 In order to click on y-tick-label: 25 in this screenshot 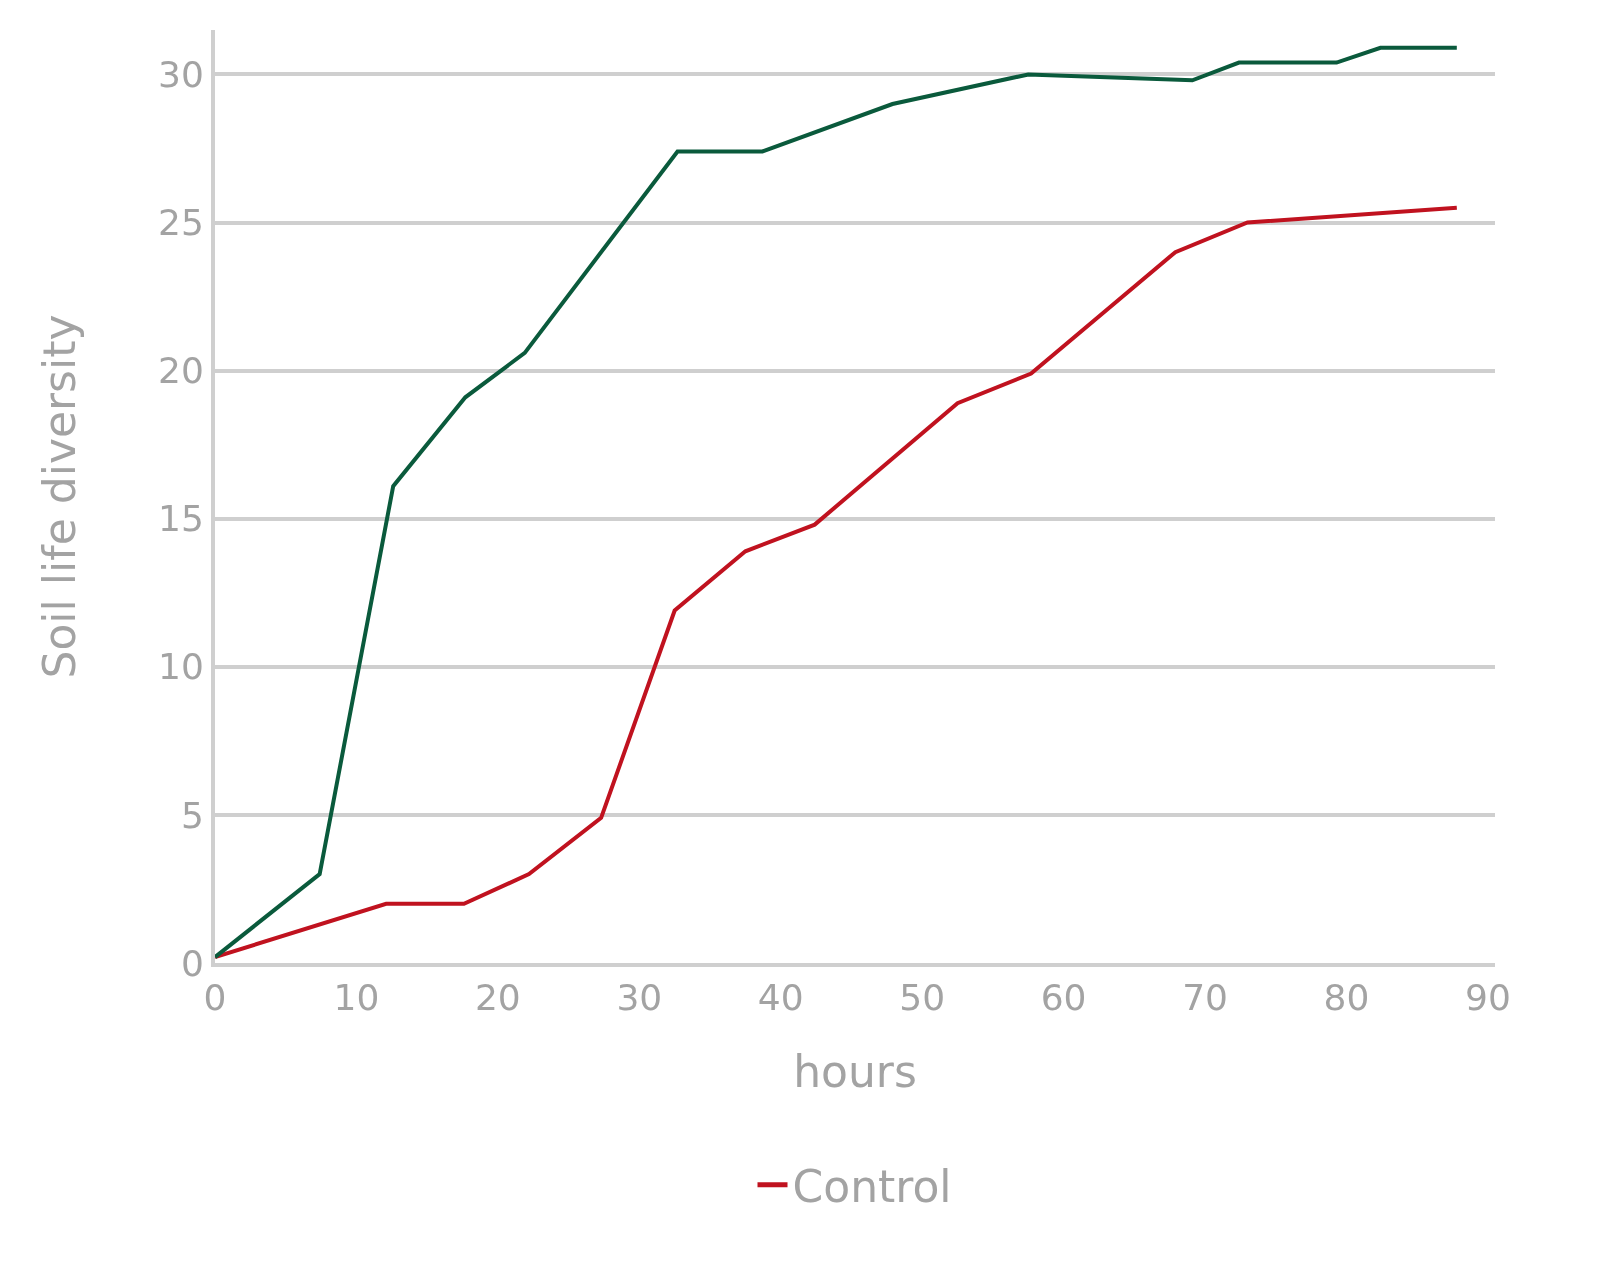, I will do `click(180, 223)`.